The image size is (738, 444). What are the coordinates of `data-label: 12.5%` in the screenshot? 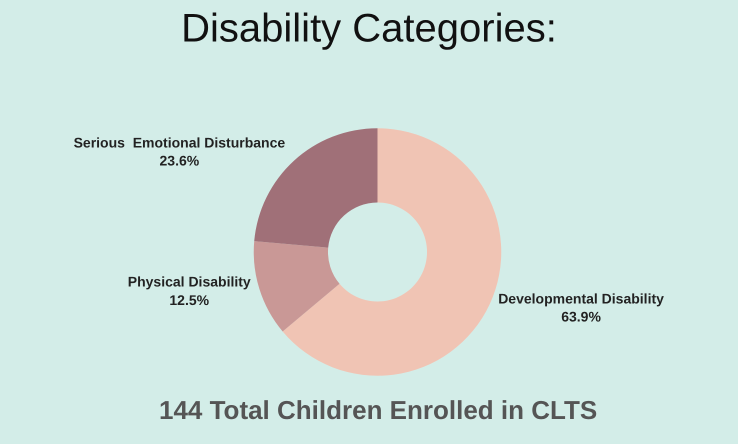 It's located at (189, 300).